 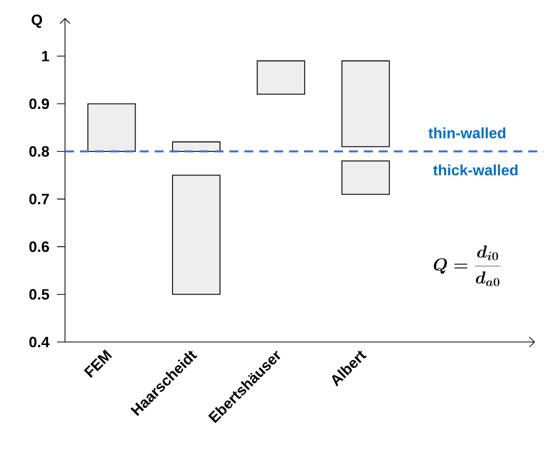 I want to click on y-axis-title: Q, so click(x=37, y=21).